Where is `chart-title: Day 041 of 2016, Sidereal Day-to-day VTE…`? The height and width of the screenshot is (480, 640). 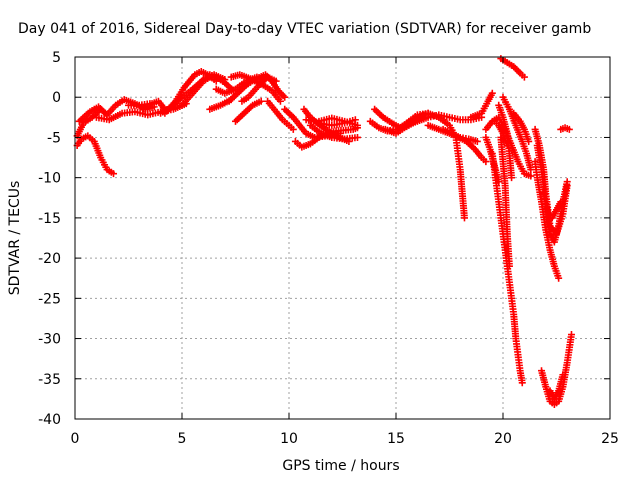
chart-title: Day 041 of 2016, Sidereal Day-to-day VTE… is located at coordinates (304, 29).